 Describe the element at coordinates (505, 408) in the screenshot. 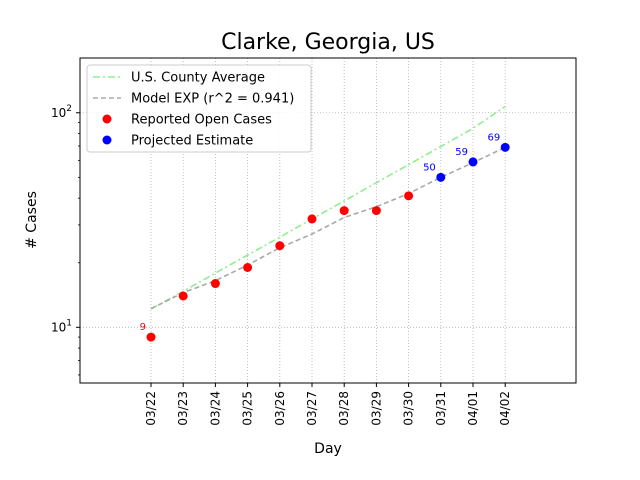

I see `x-tick-label: 04/02` at that location.